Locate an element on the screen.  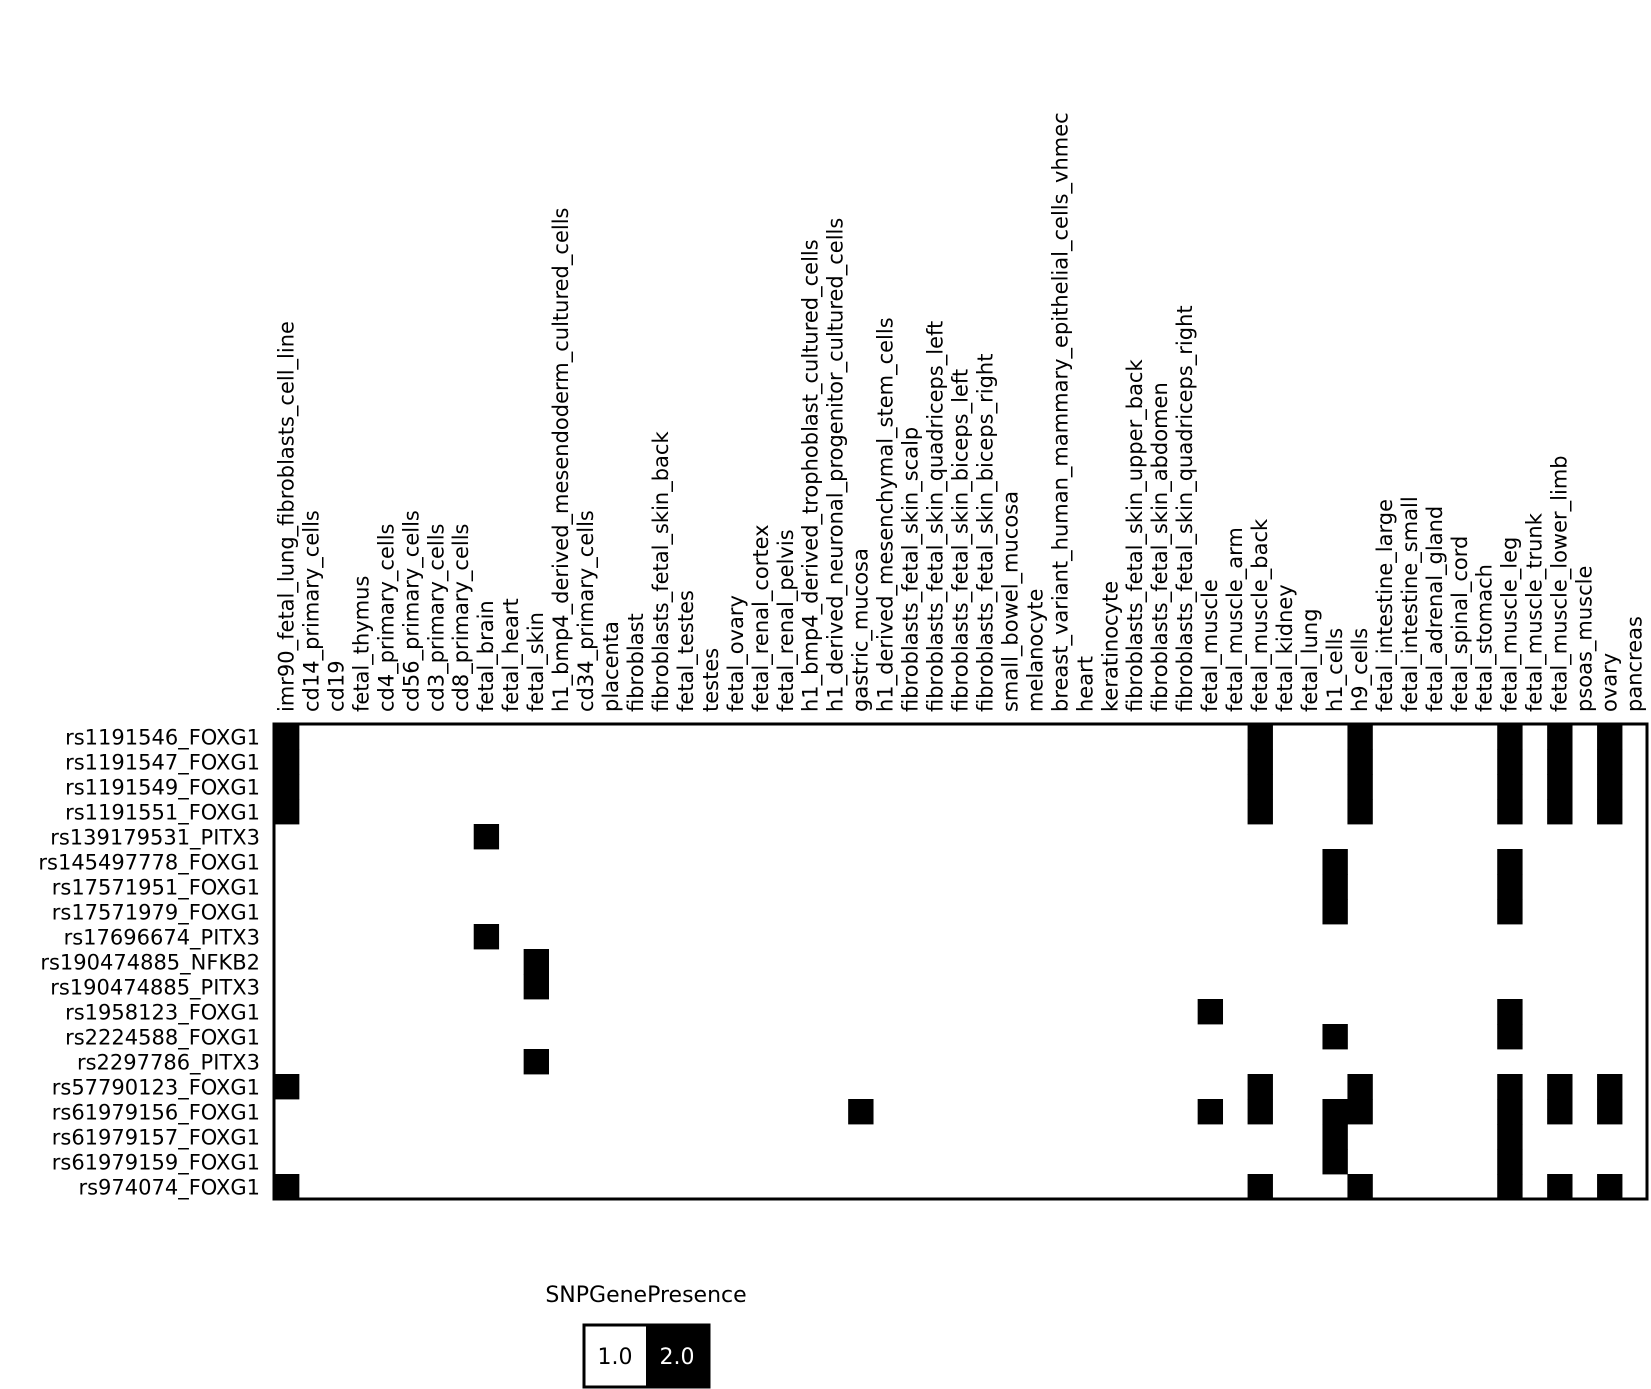
legend-label-absent: 1.0 is located at coordinates (615, 1357).